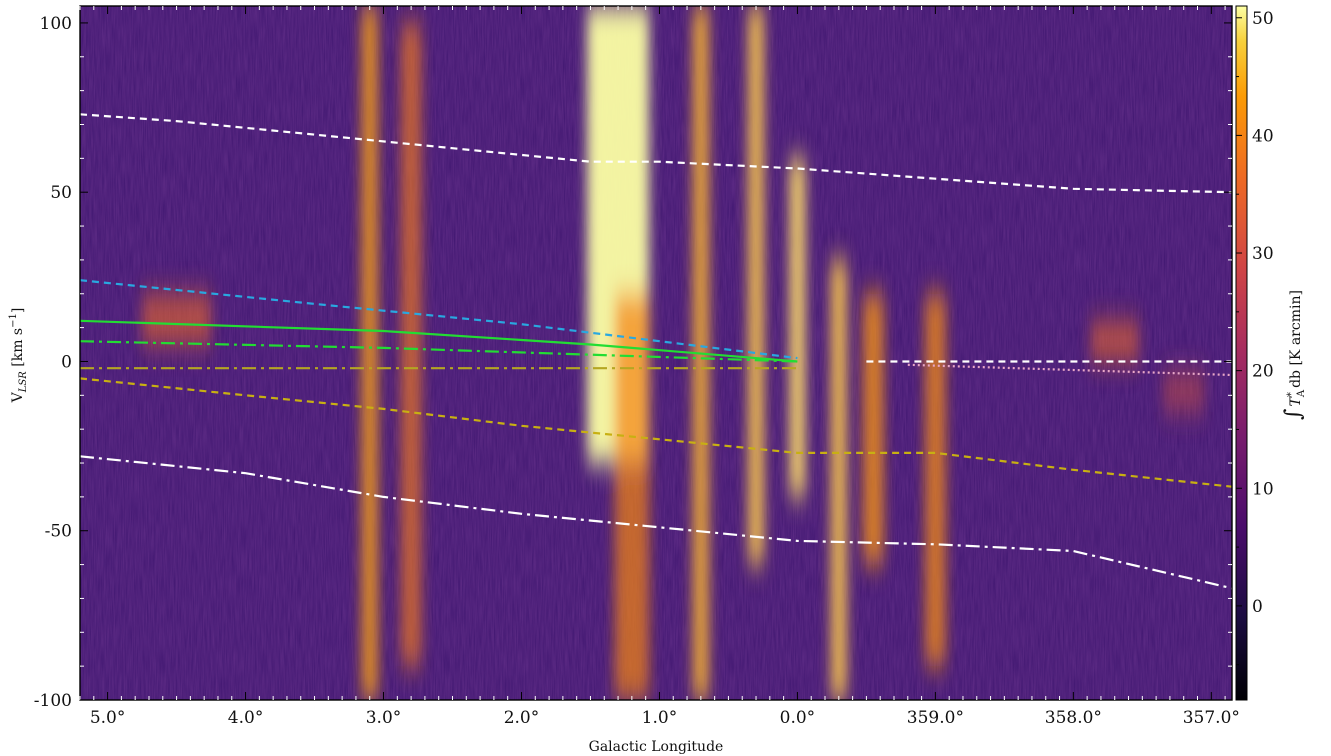 This screenshot has height=756, width=1331. I want to click on x-axis-label: Galactic Longitude, so click(656, 747).